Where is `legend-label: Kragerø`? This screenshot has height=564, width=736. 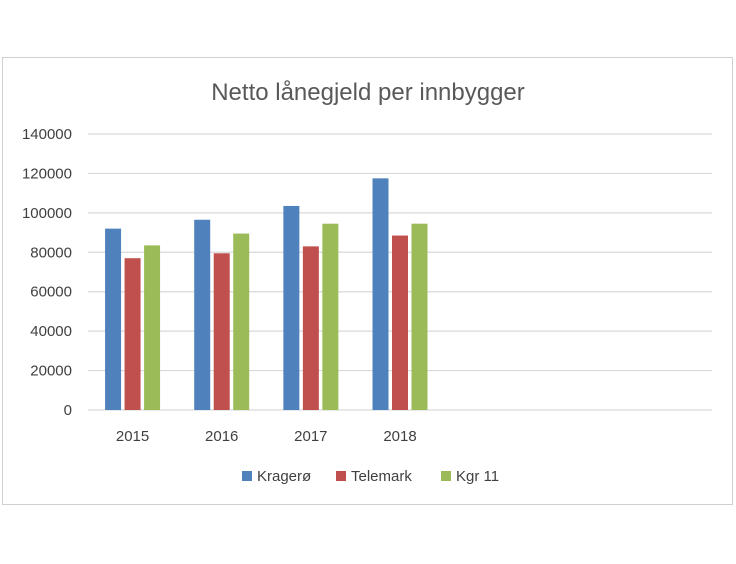 legend-label: Kragerø is located at coordinates (284, 476).